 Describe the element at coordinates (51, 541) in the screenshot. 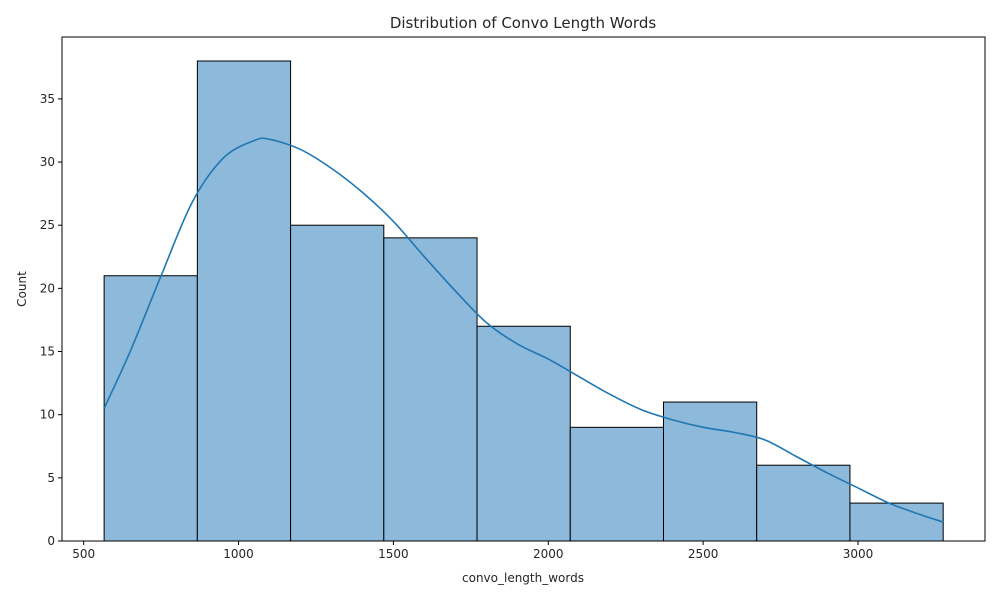

I see `y-tick-label: 0` at that location.